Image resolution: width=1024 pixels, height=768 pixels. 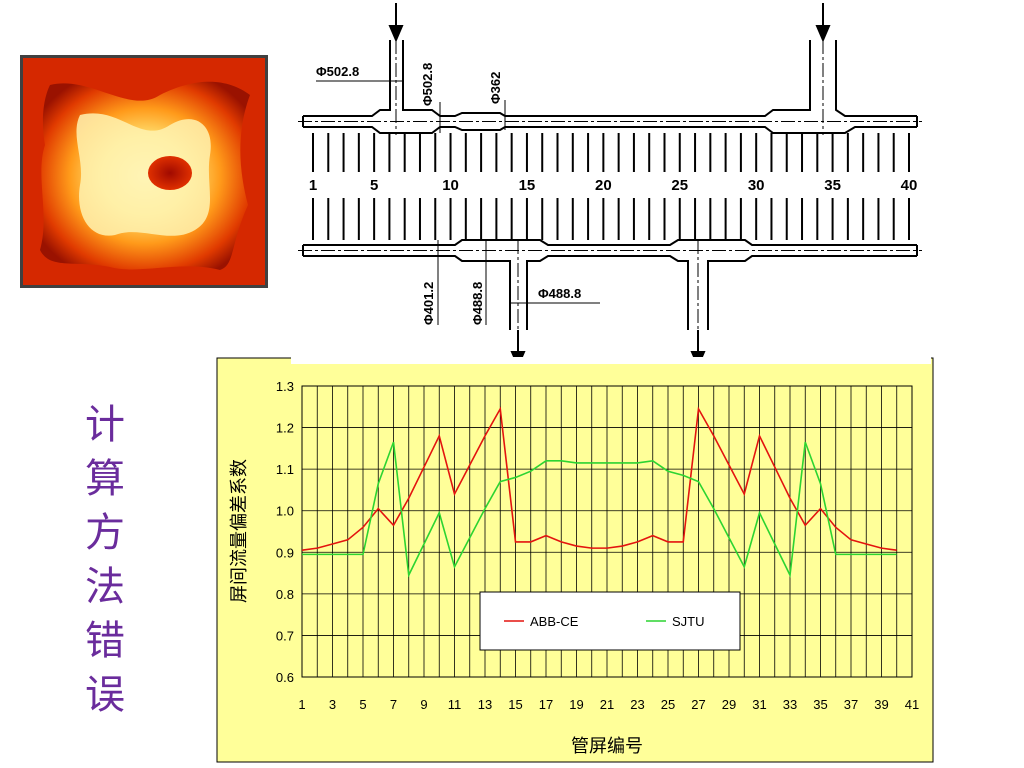 What do you see at coordinates (607, 746) in the screenshot?
I see `x-axis-label: 管屏编号` at bounding box center [607, 746].